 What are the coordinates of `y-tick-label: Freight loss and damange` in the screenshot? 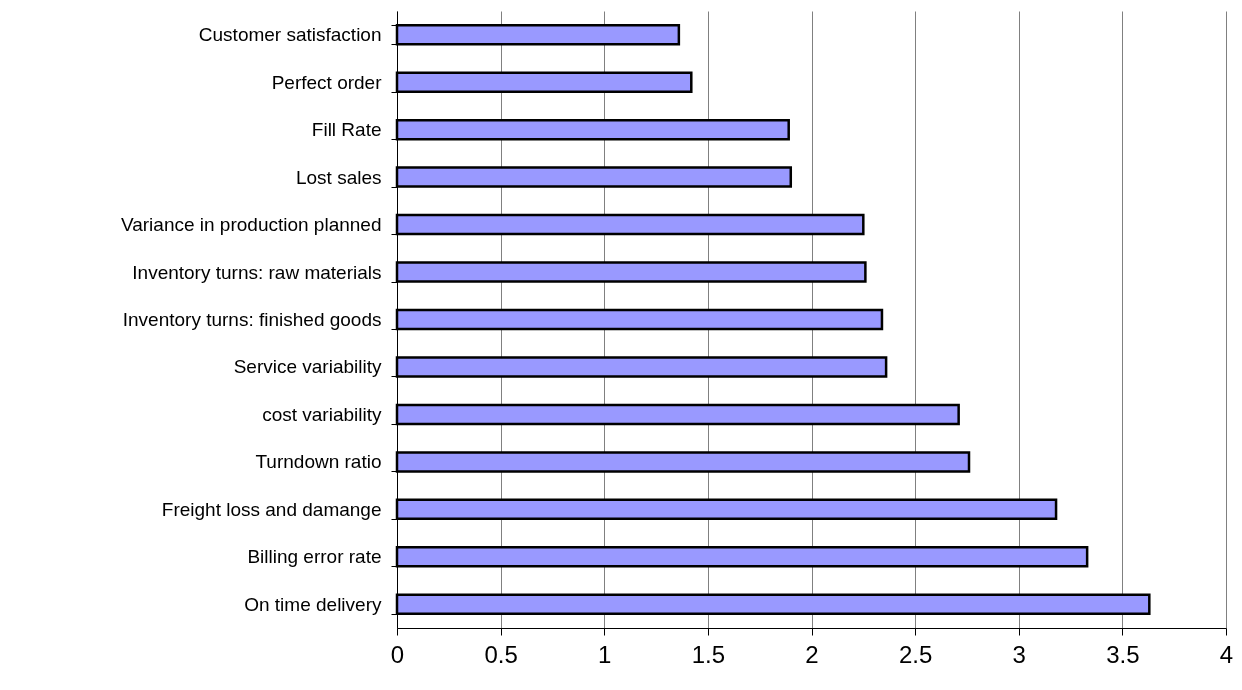 It's located at (271, 509).